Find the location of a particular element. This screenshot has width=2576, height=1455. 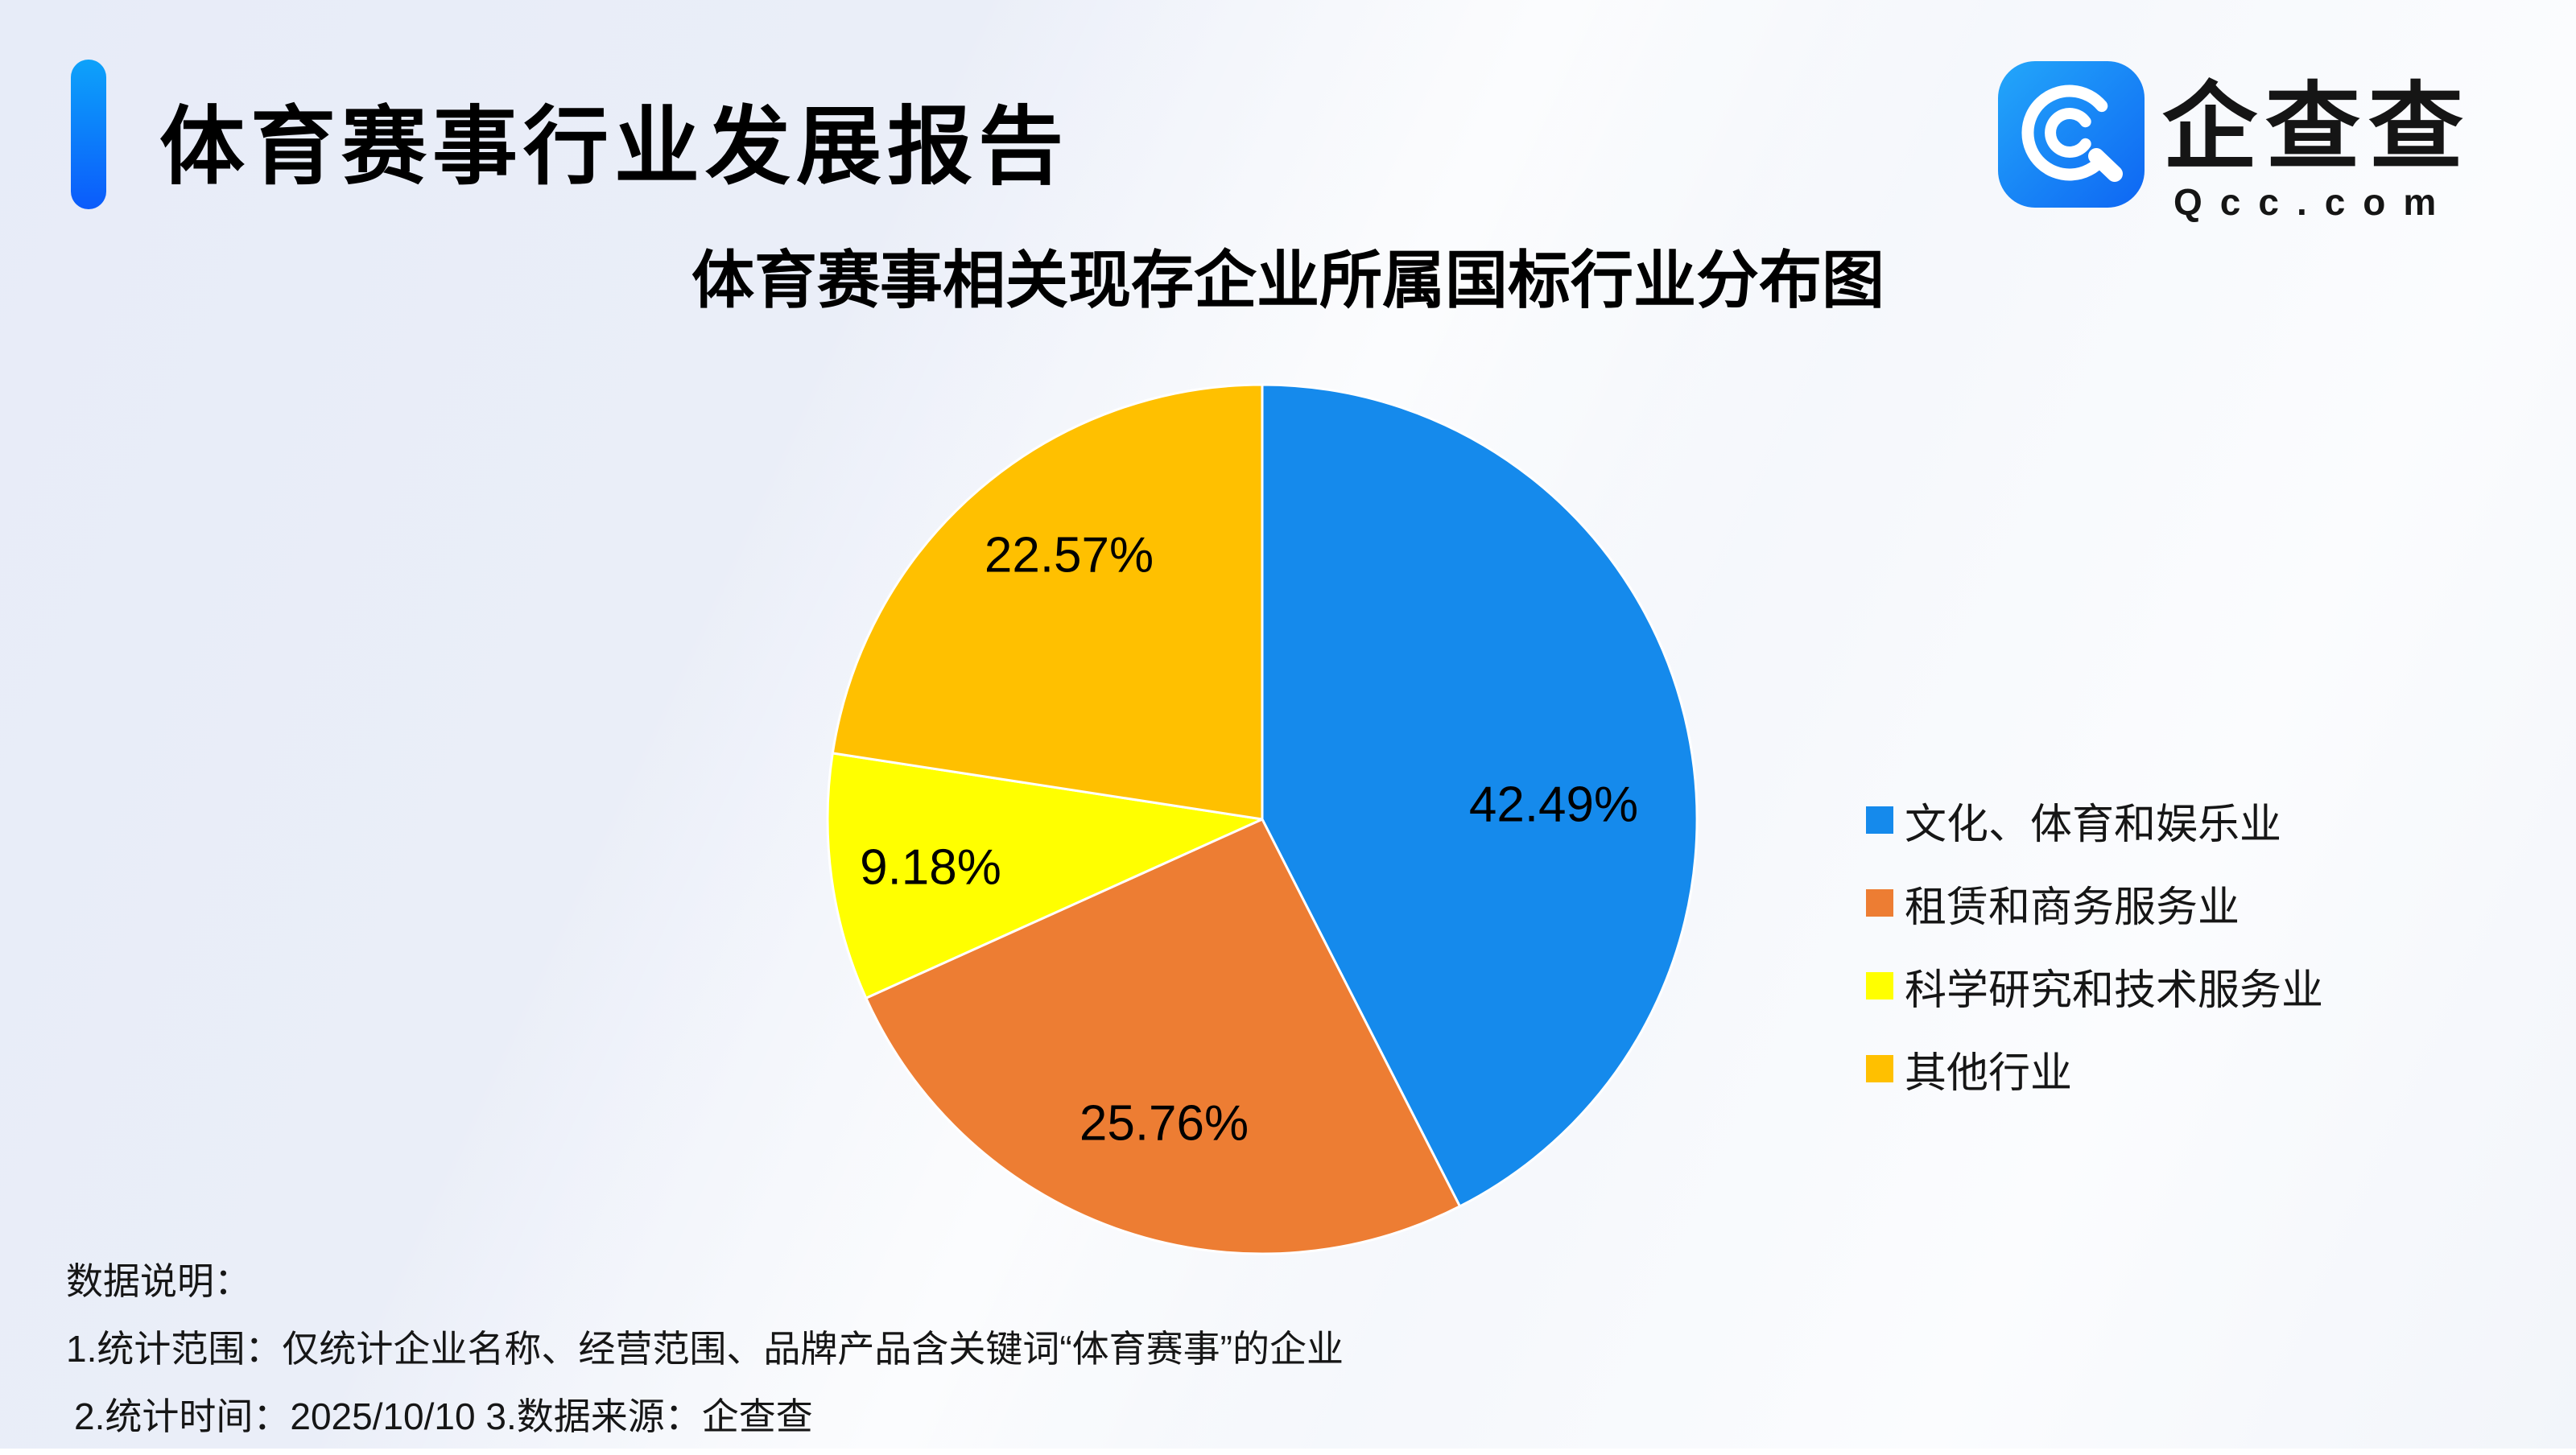

pie-label-leasing-business: 25.76% is located at coordinates (1164, 1123).